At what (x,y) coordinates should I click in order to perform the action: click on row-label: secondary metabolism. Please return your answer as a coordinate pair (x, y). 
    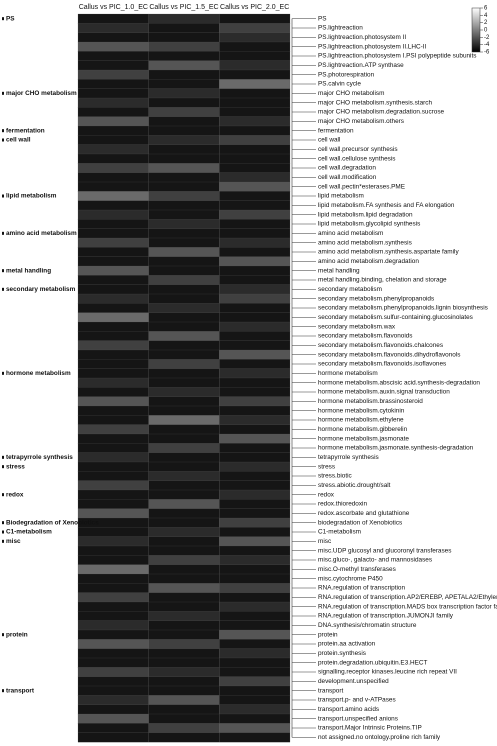
    Looking at the image, I should click on (350, 289).